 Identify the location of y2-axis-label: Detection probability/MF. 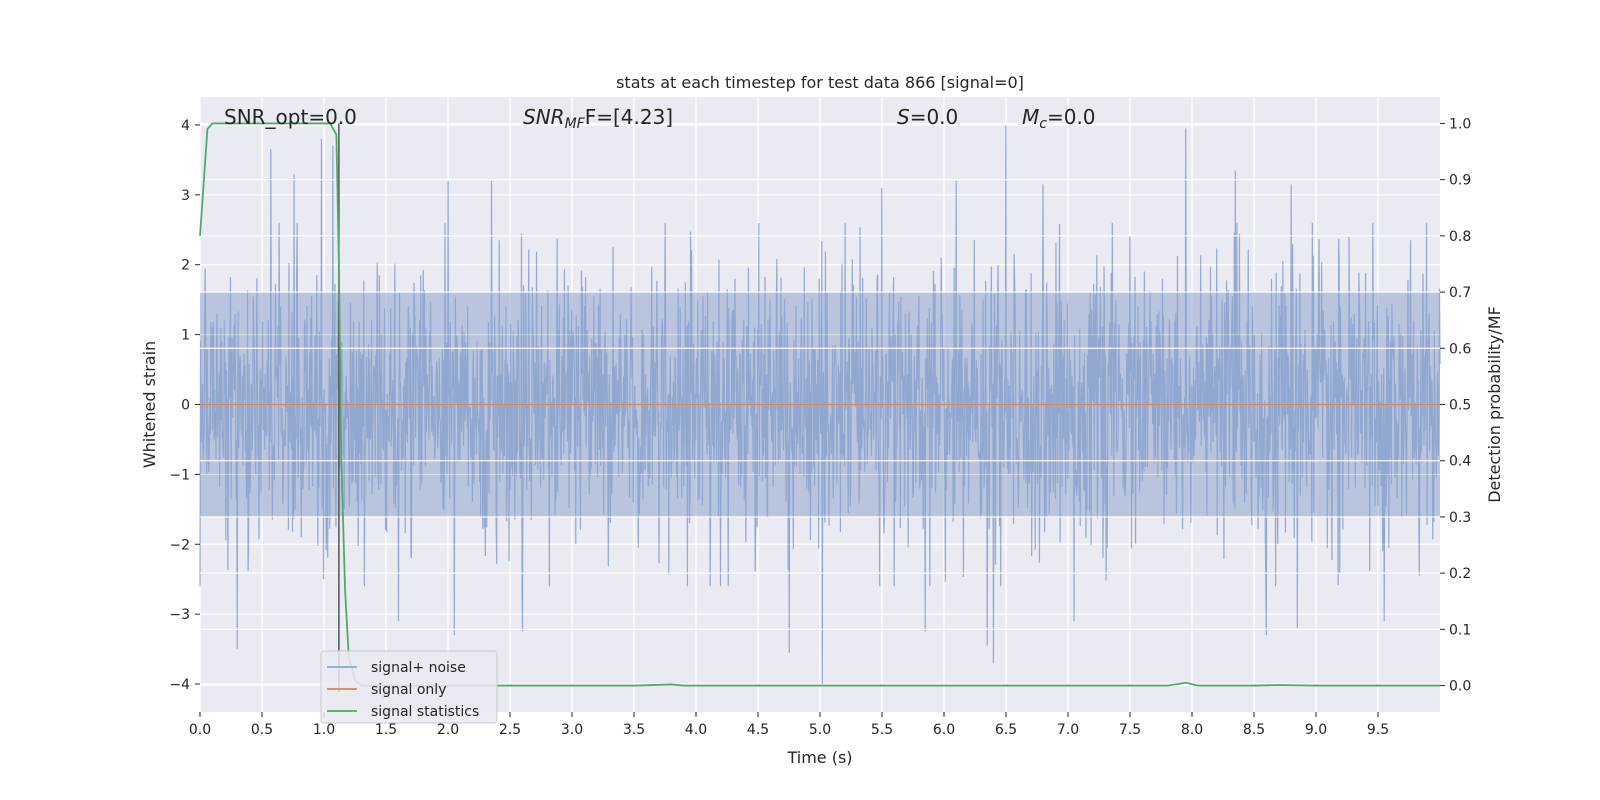
(1494, 404).